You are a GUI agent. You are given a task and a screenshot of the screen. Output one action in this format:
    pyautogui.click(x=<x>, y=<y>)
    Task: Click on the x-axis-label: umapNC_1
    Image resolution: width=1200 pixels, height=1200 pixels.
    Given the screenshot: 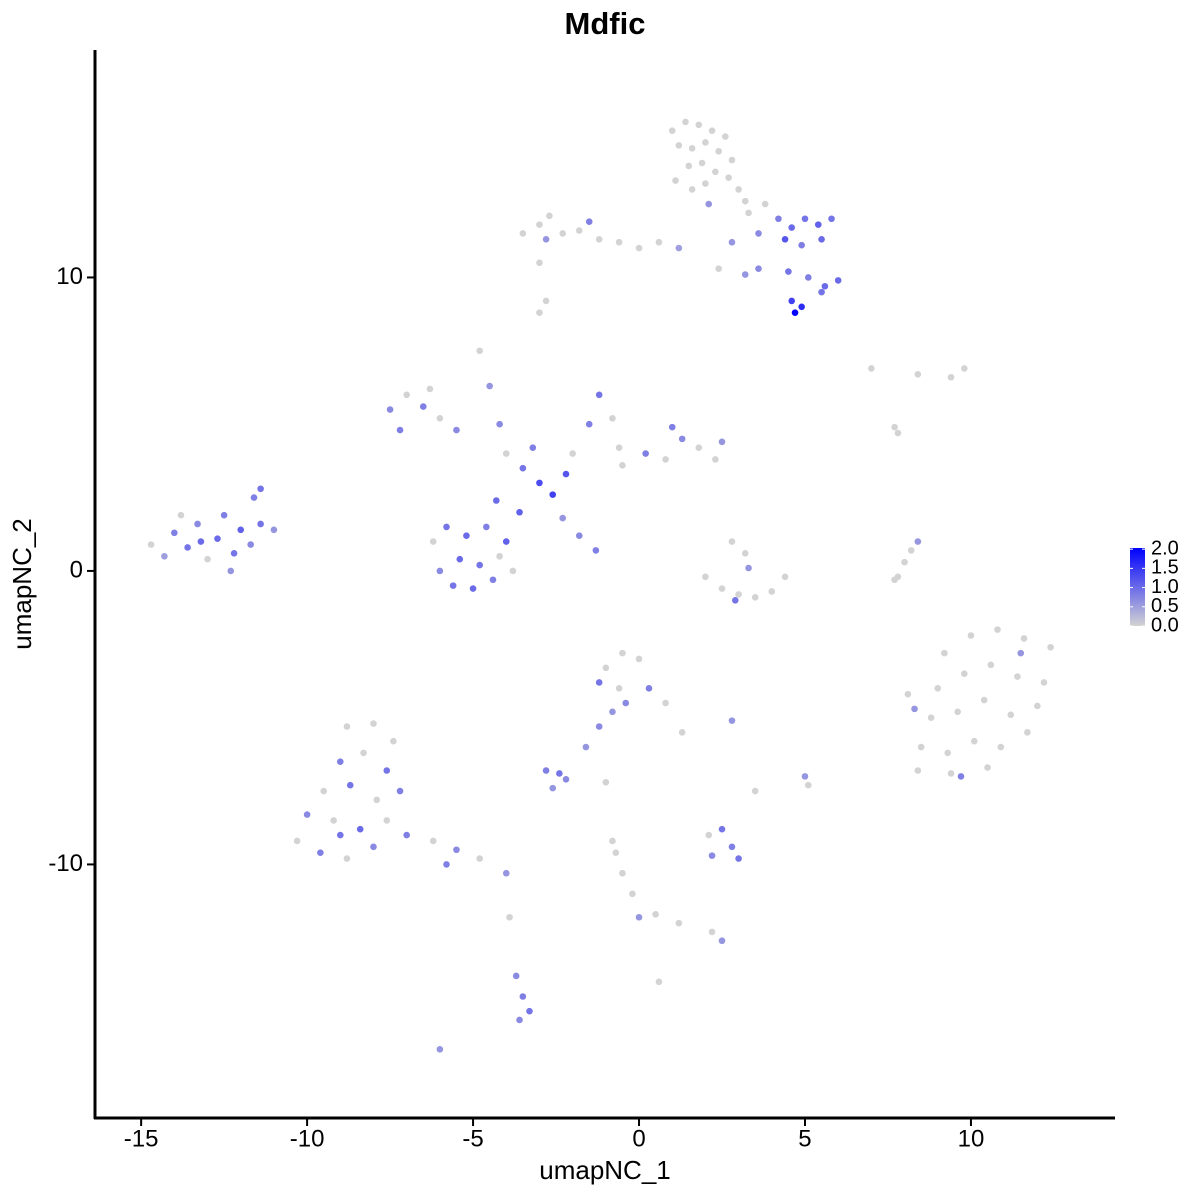 What is the action you would take?
    pyautogui.click(x=605, y=1170)
    